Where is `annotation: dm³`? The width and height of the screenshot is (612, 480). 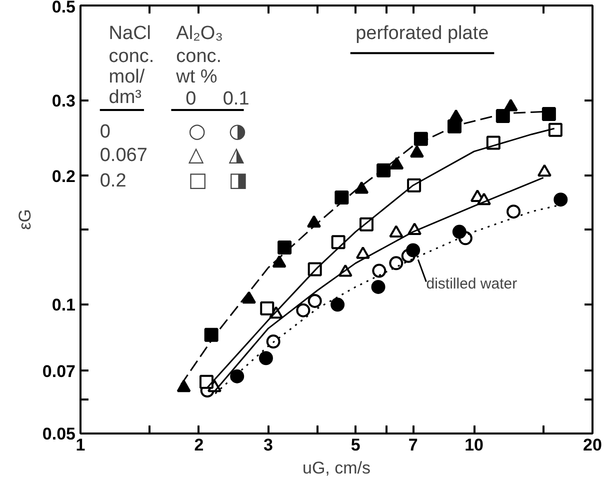 annotation: dm³ is located at coordinates (125, 97).